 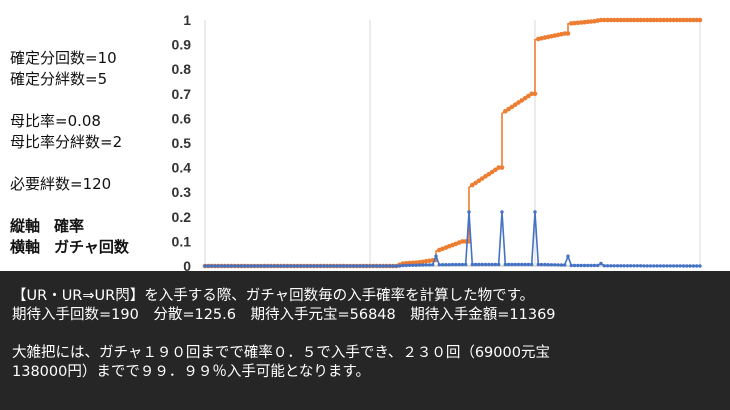 I want to click on axis-note-x-key: 横軸, so click(x=25, y=247).